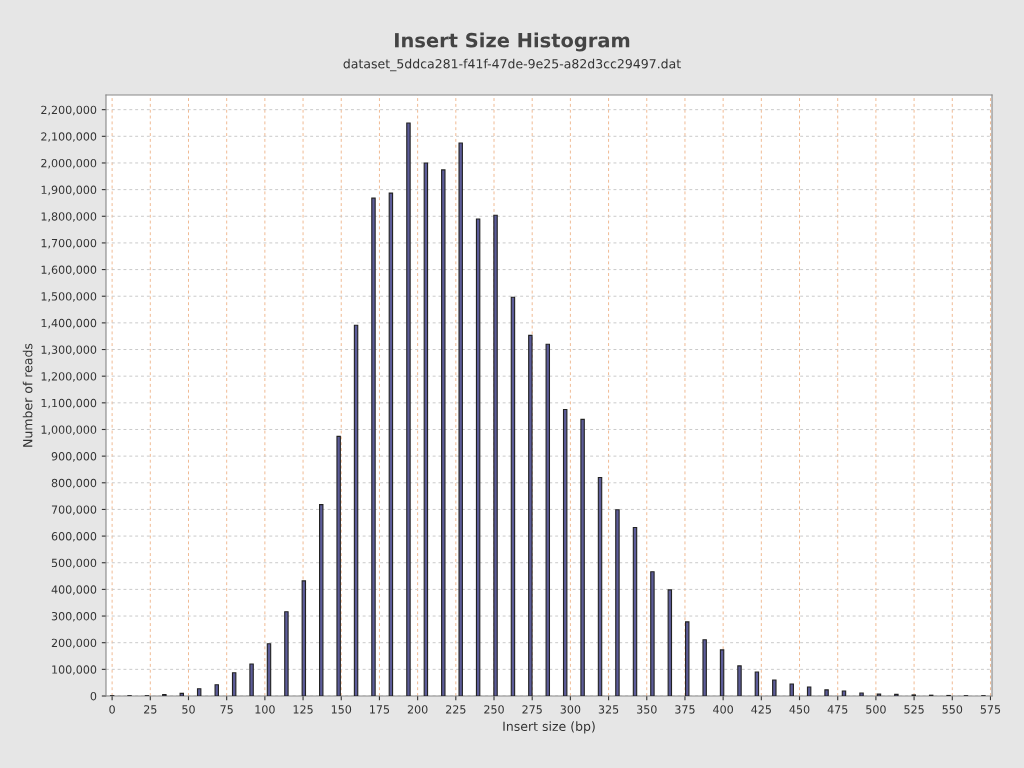  Describe the element at coordinates (69, 163) in the screenshot. I see `y-tick-label: 2,000,000` at that location.